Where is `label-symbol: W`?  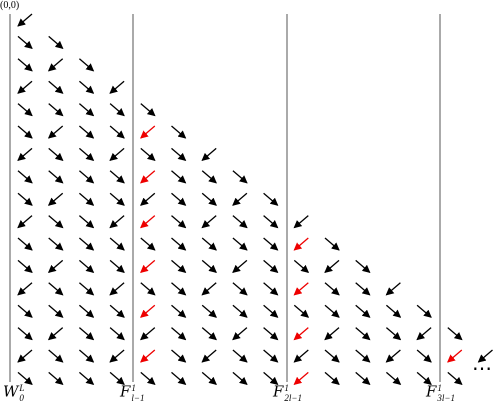 label-symbol: W is located at coordinates (11, 391).